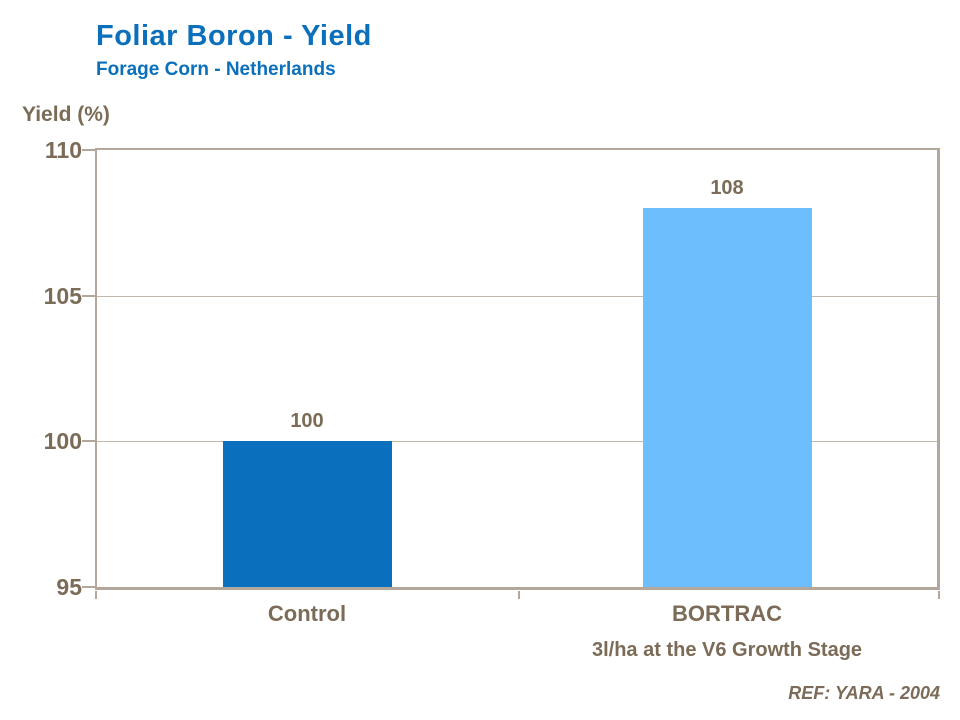 The width and height of the screenshot is (960, 720). What do you see at coordinates (727, 650) in the screenshot?
I see `x-category-sublabel: 3l/ha at the V6 Growth Stage` at bounding box center [727, 650].